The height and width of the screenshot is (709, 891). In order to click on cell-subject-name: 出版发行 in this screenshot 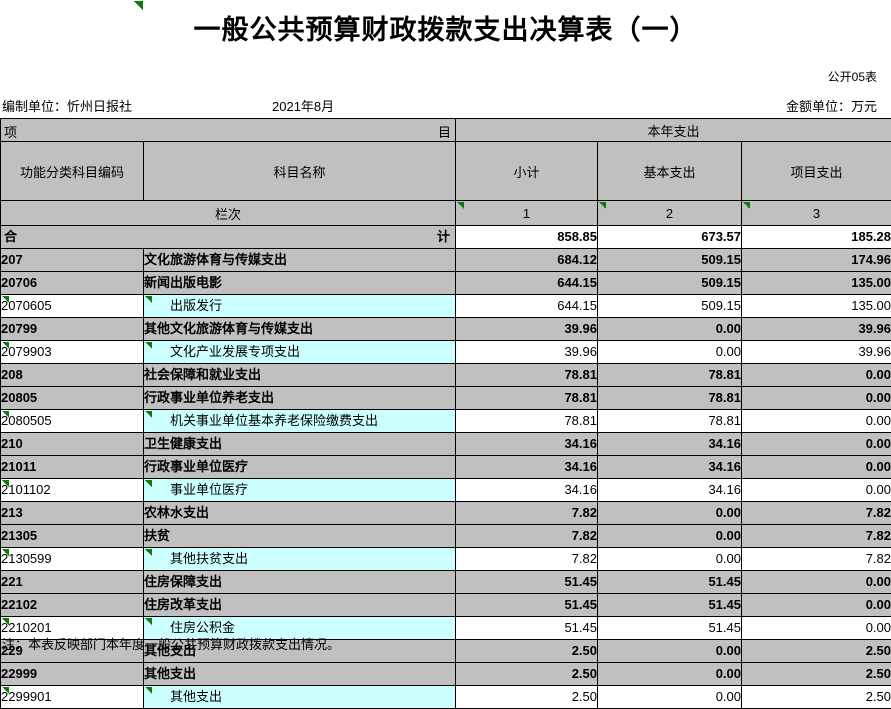, I will do `click(300, 306)`.